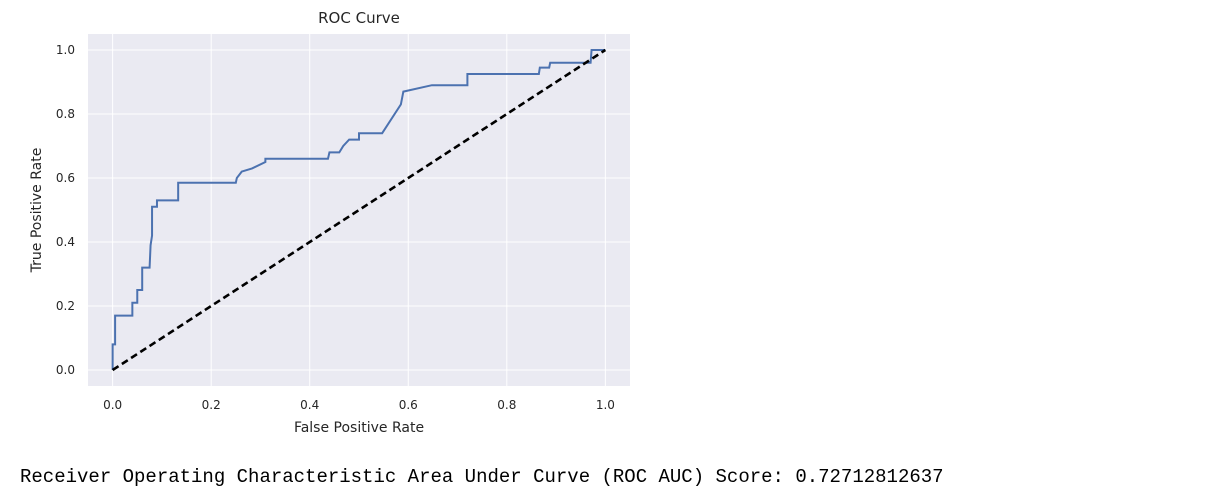 The height and width of the screenshot is (502, 1207). What do you see at coordinates (65, 242) in the screenshot?
I see `y-tick-label: 0.4` at bounding box center [65, 242].